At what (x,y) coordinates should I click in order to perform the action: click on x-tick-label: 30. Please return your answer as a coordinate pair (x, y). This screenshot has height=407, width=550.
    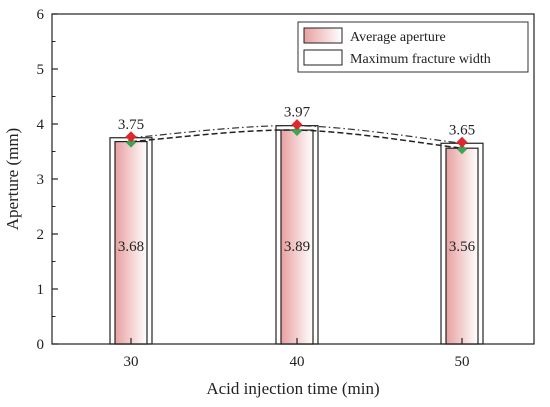
    Looking at the image, I should click on (131, 362).